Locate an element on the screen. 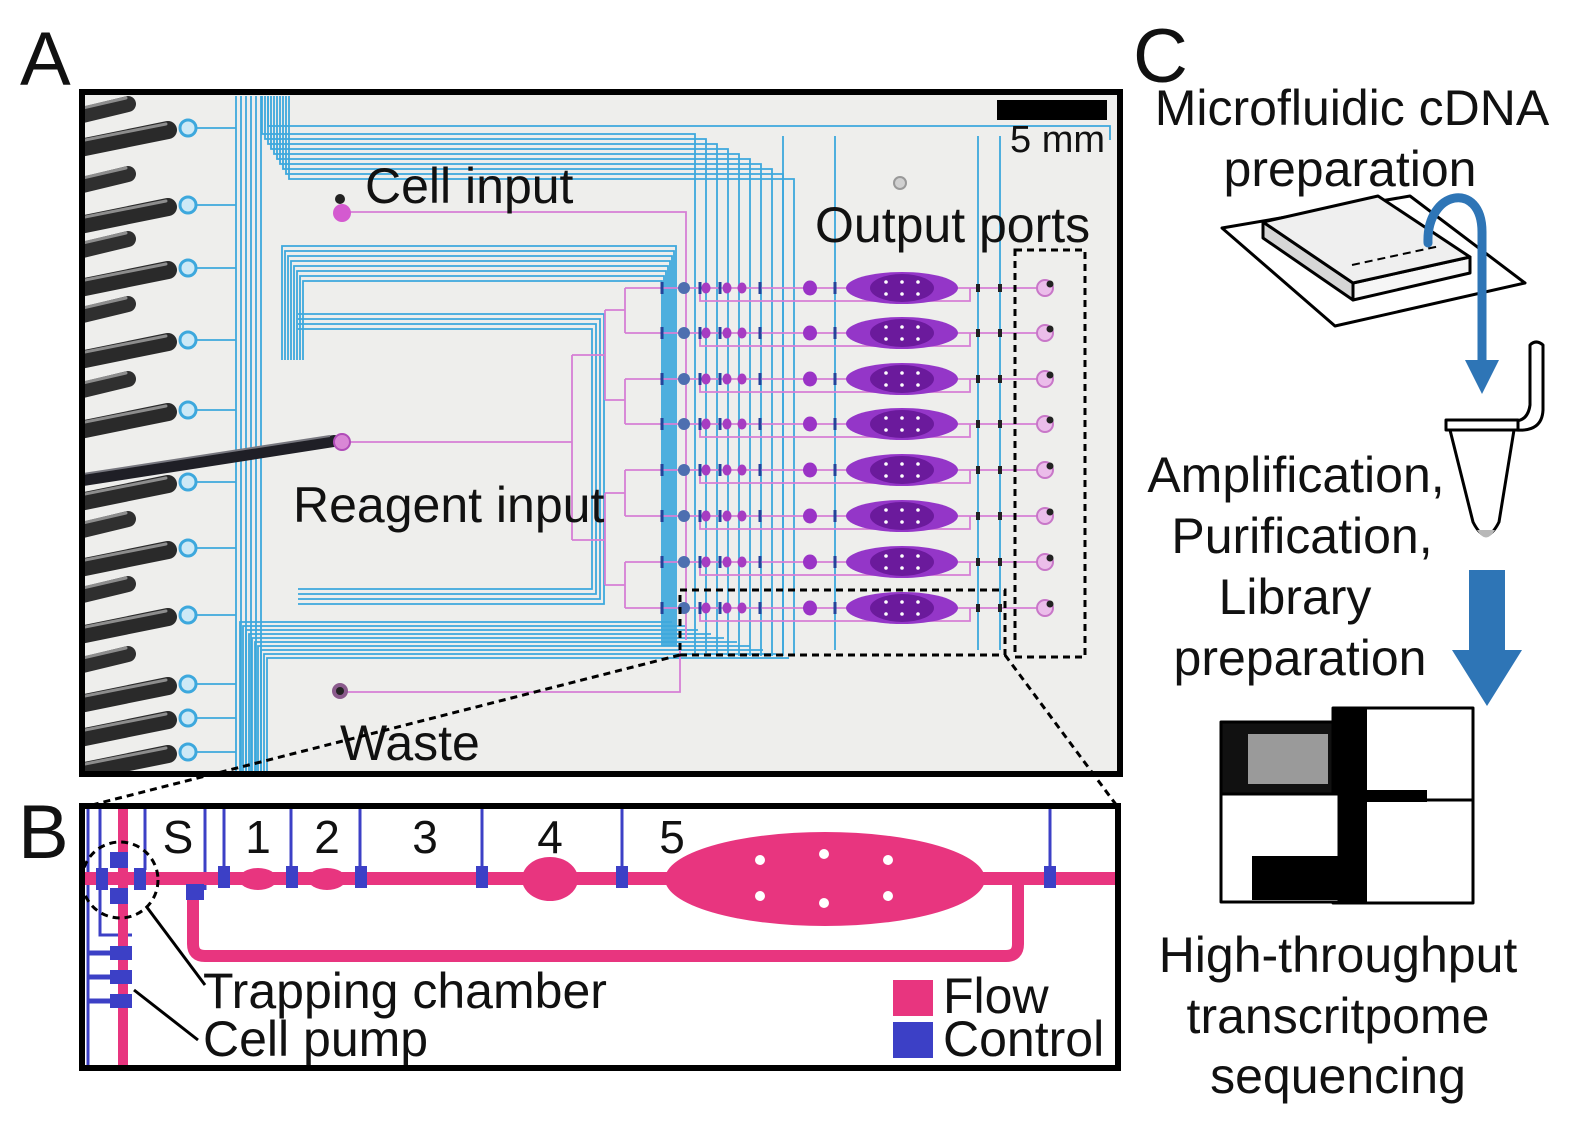  trapping-chamber-leader is located at coordinates (175, 945).